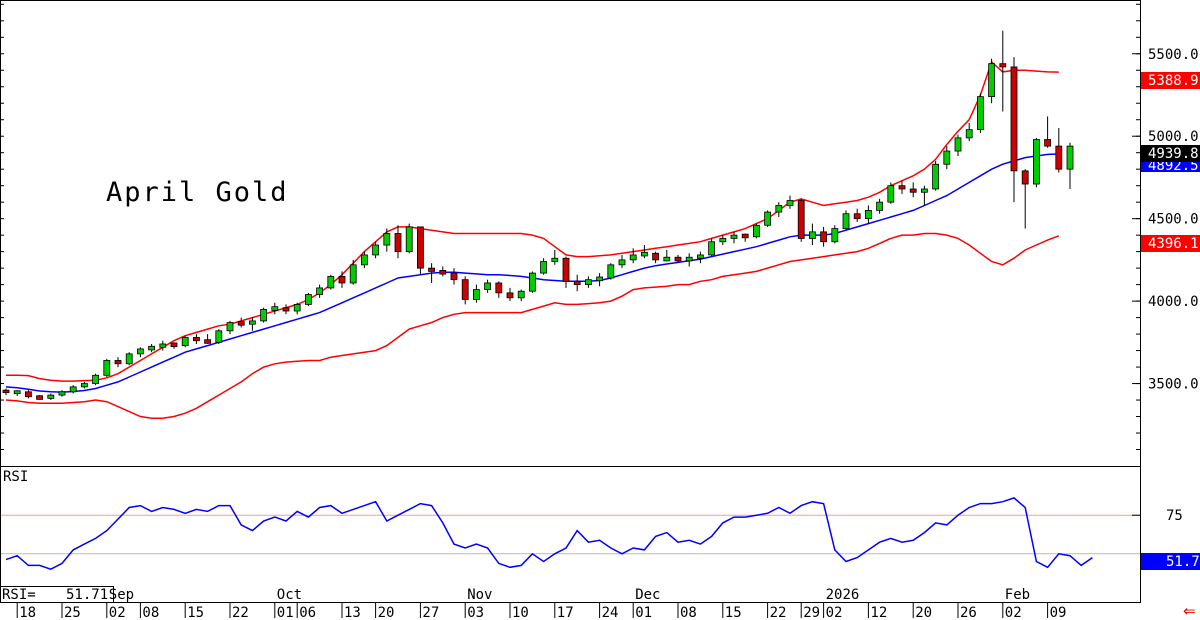 This screenshot has width=1200, height=620. What do you see at coordinates (1170, 162) in the screenshot?
I see `price-tags: 5388.9 4892.5 4939.8 4396.1` at bounding box center [1170, 162].